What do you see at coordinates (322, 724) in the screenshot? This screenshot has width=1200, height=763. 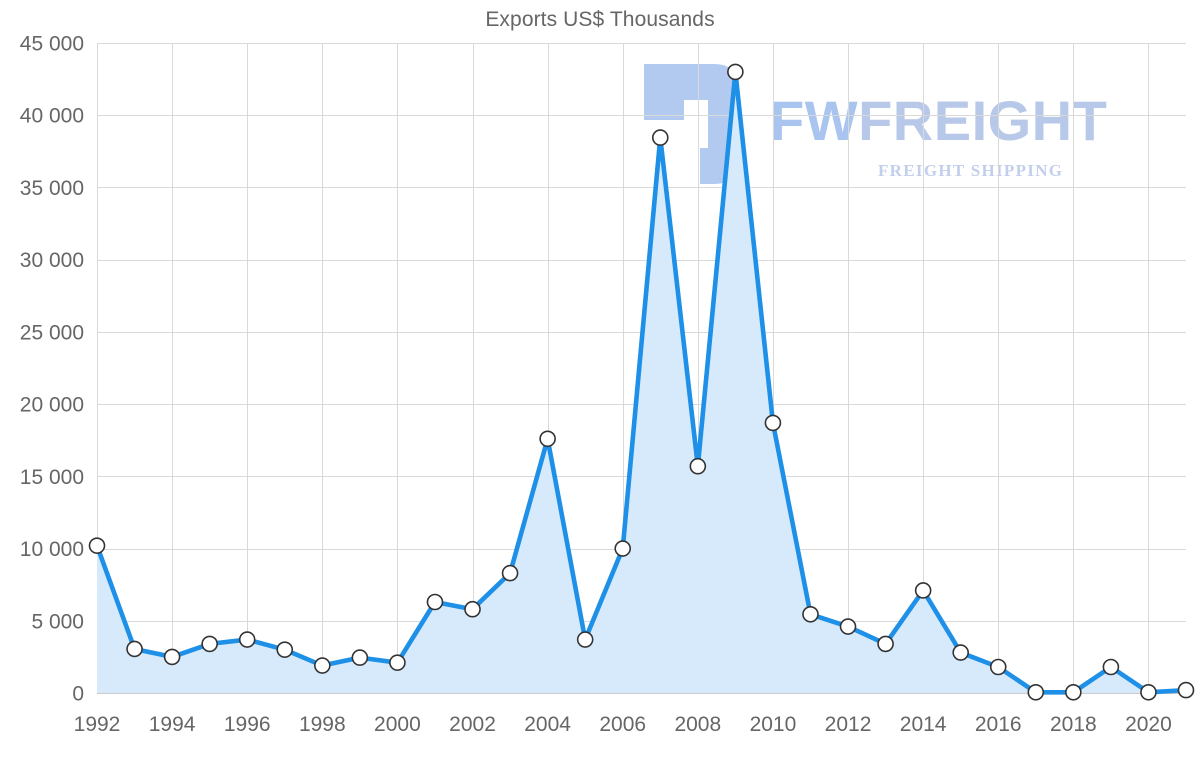 I see `x-tick-label: 1998` at bounding box center [322, 724].